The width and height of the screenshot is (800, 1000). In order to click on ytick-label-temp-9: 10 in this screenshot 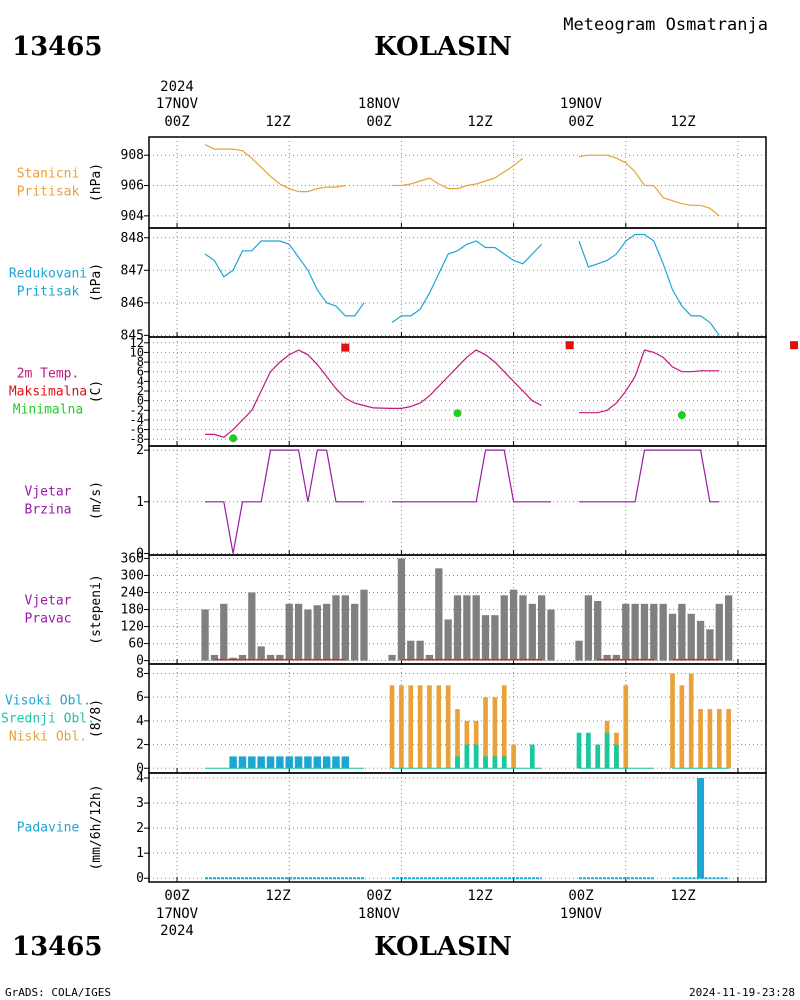, I will do `click(137, 352)`.